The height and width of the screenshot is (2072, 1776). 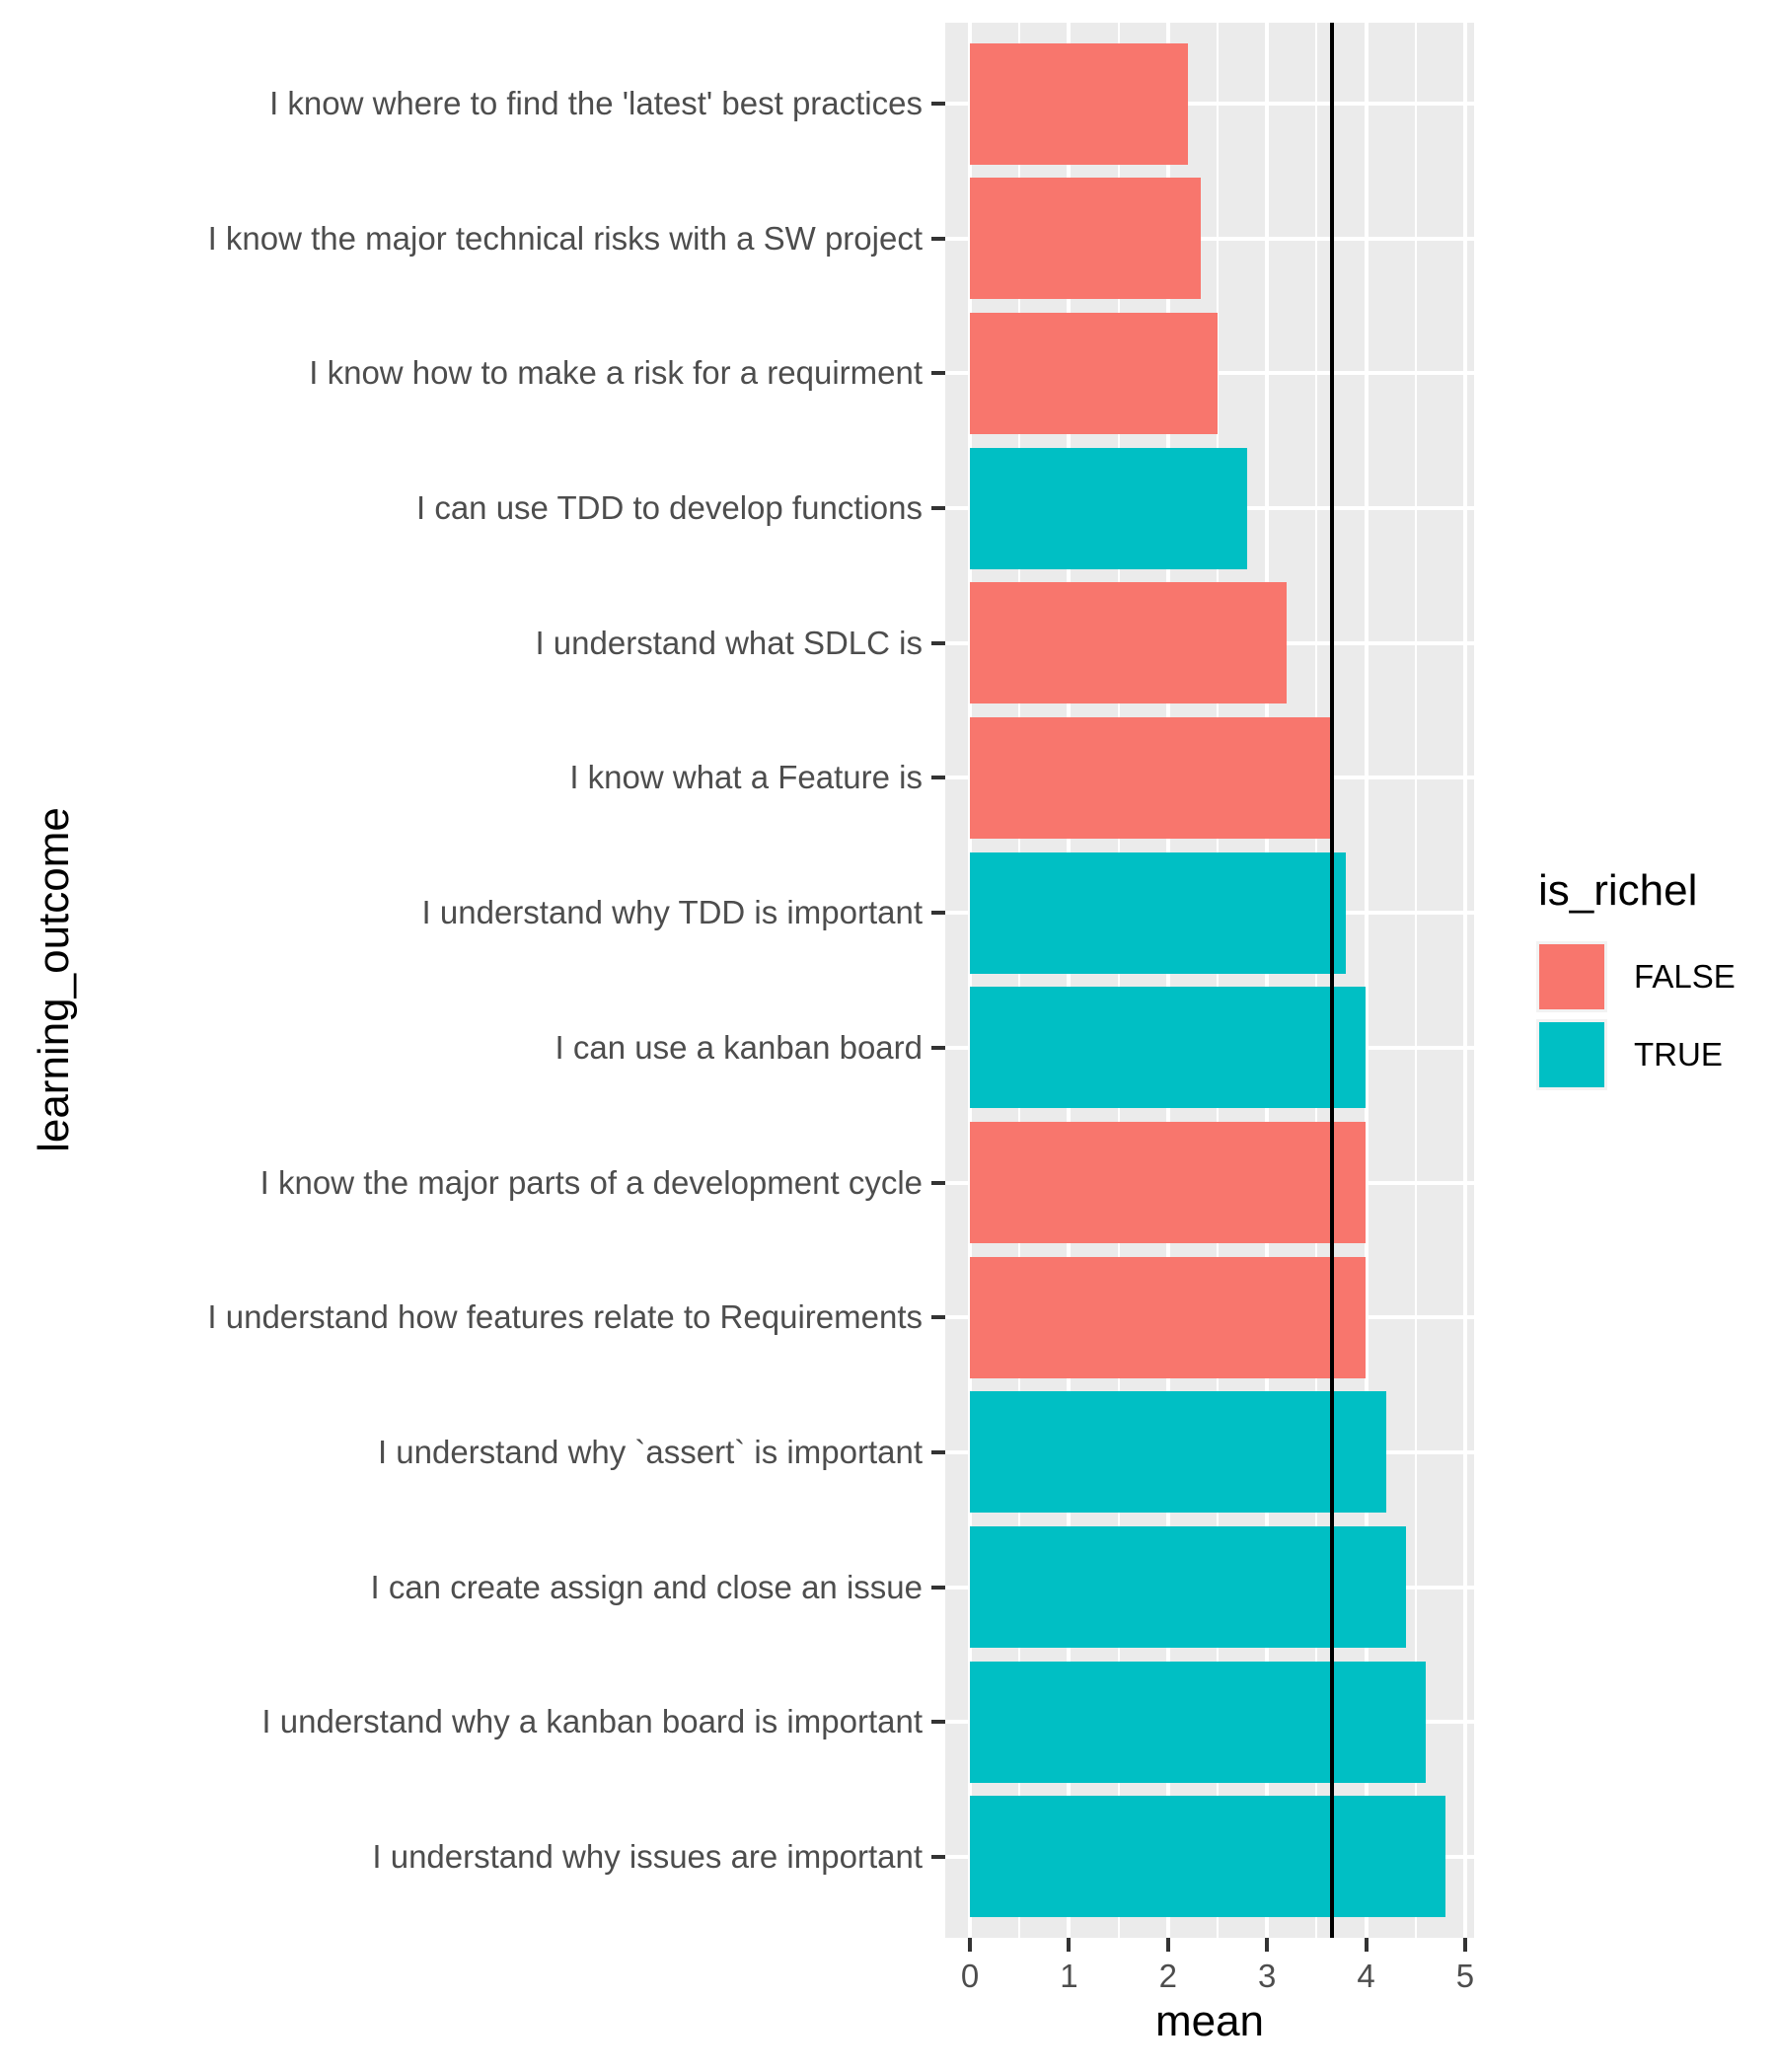 I want to click on y-axis-label: I can create assign and close an issue, so click(x=647, y=1587).